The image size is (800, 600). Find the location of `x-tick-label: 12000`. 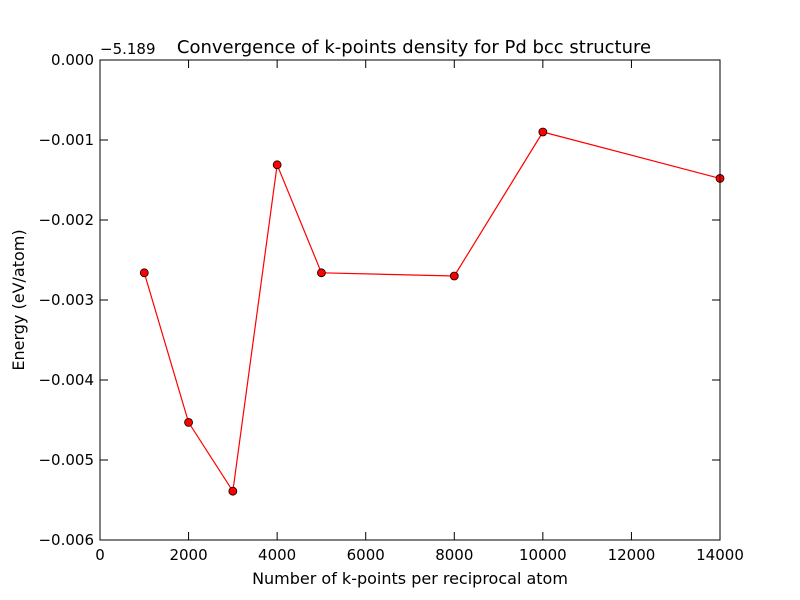

x-tick-label: 12000 is located at coordinates (632, 555).